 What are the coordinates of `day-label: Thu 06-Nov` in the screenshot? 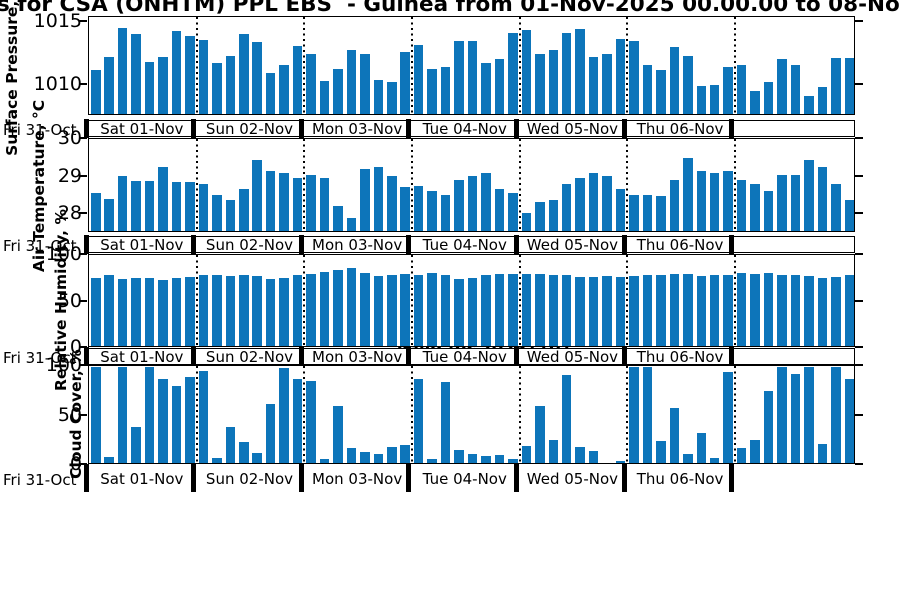 It's located at (680, 129).